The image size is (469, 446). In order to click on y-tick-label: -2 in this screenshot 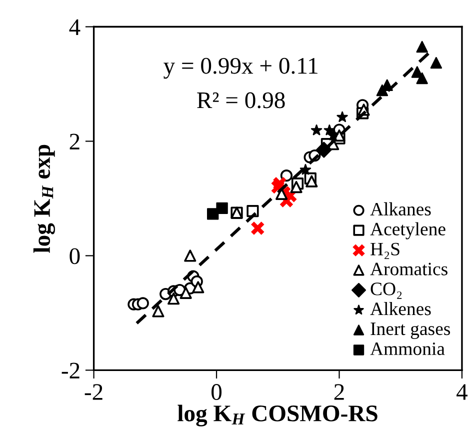, I will do `click(71, 370)`.